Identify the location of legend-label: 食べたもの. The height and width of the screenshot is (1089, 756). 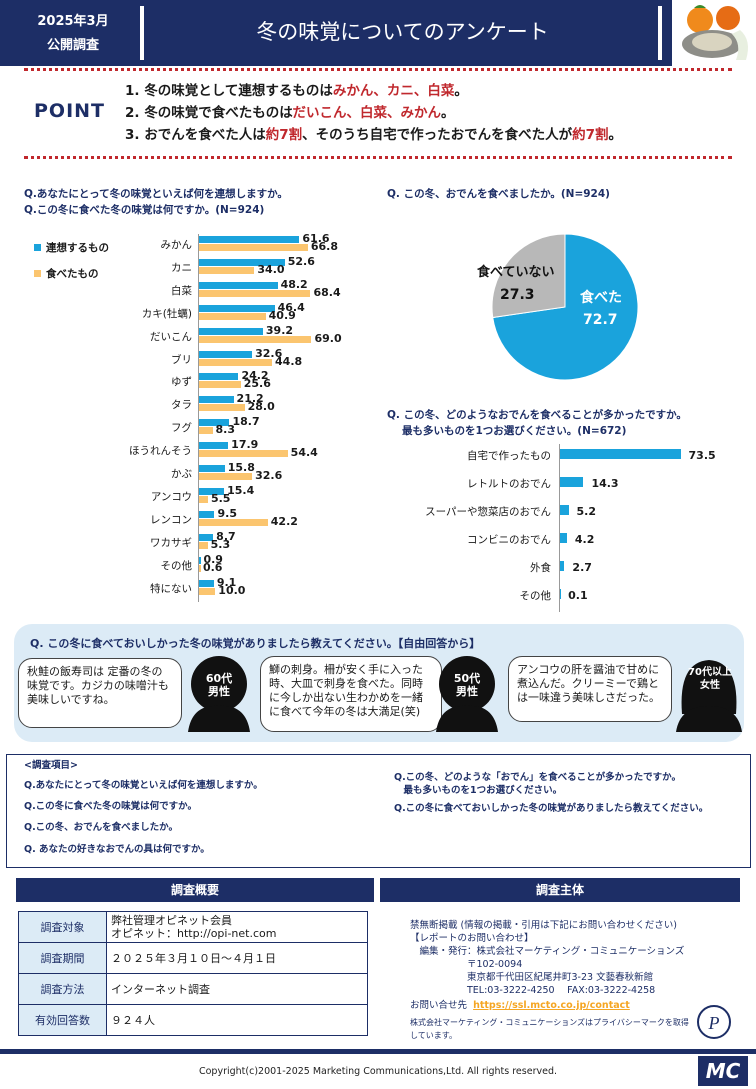
(72, 274).